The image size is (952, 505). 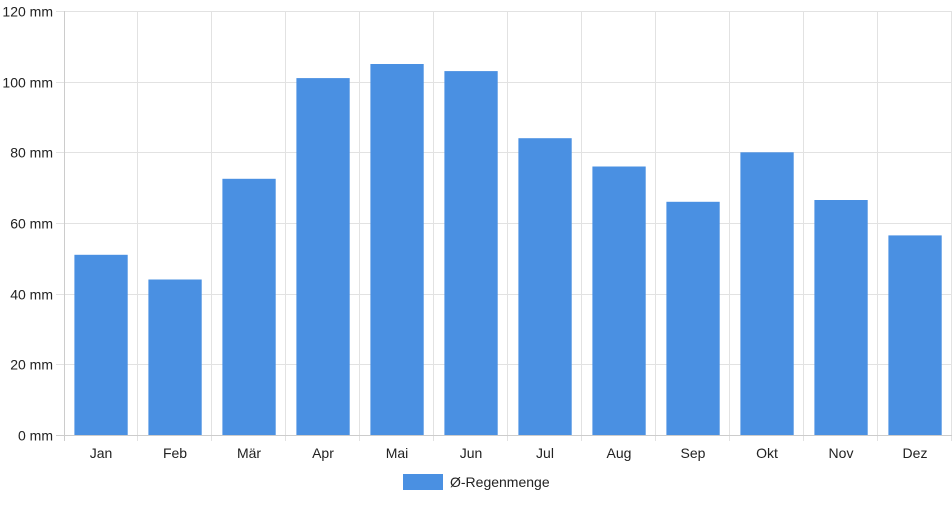 What do you see at coordinates (27, 12) in the screenshot?
I see `y-tick-label: 120 mm` at bounding box center [27, 12].